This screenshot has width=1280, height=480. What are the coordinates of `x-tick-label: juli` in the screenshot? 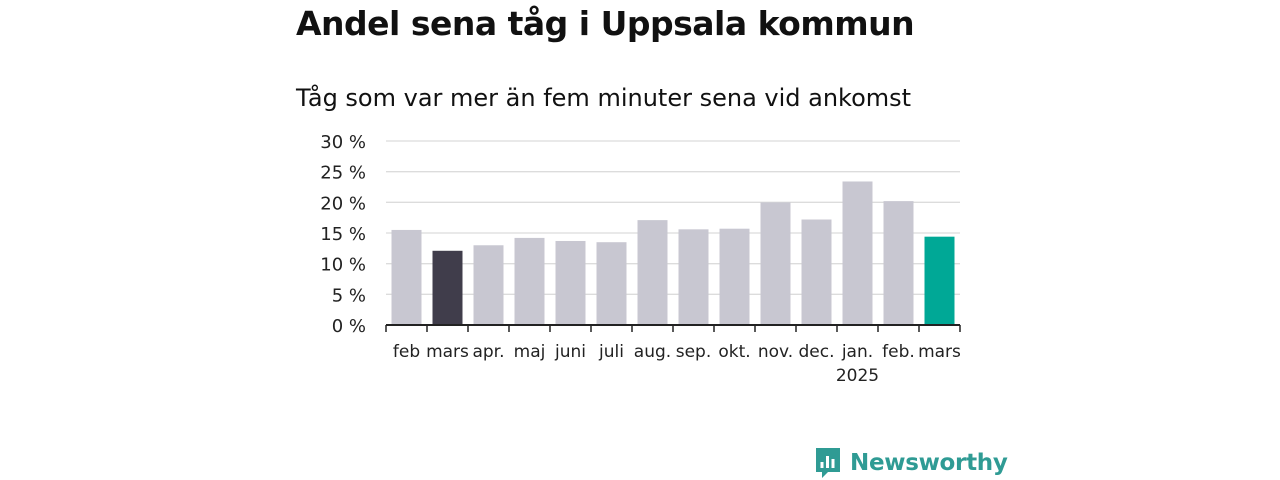 It's located at (611, 352).